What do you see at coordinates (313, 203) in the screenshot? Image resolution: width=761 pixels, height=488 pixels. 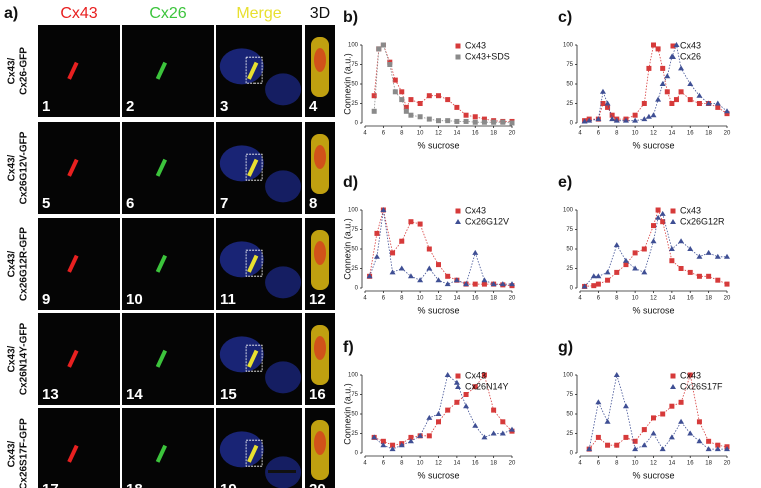 I see `panel-number: 8` at bounding box center [313, 203].